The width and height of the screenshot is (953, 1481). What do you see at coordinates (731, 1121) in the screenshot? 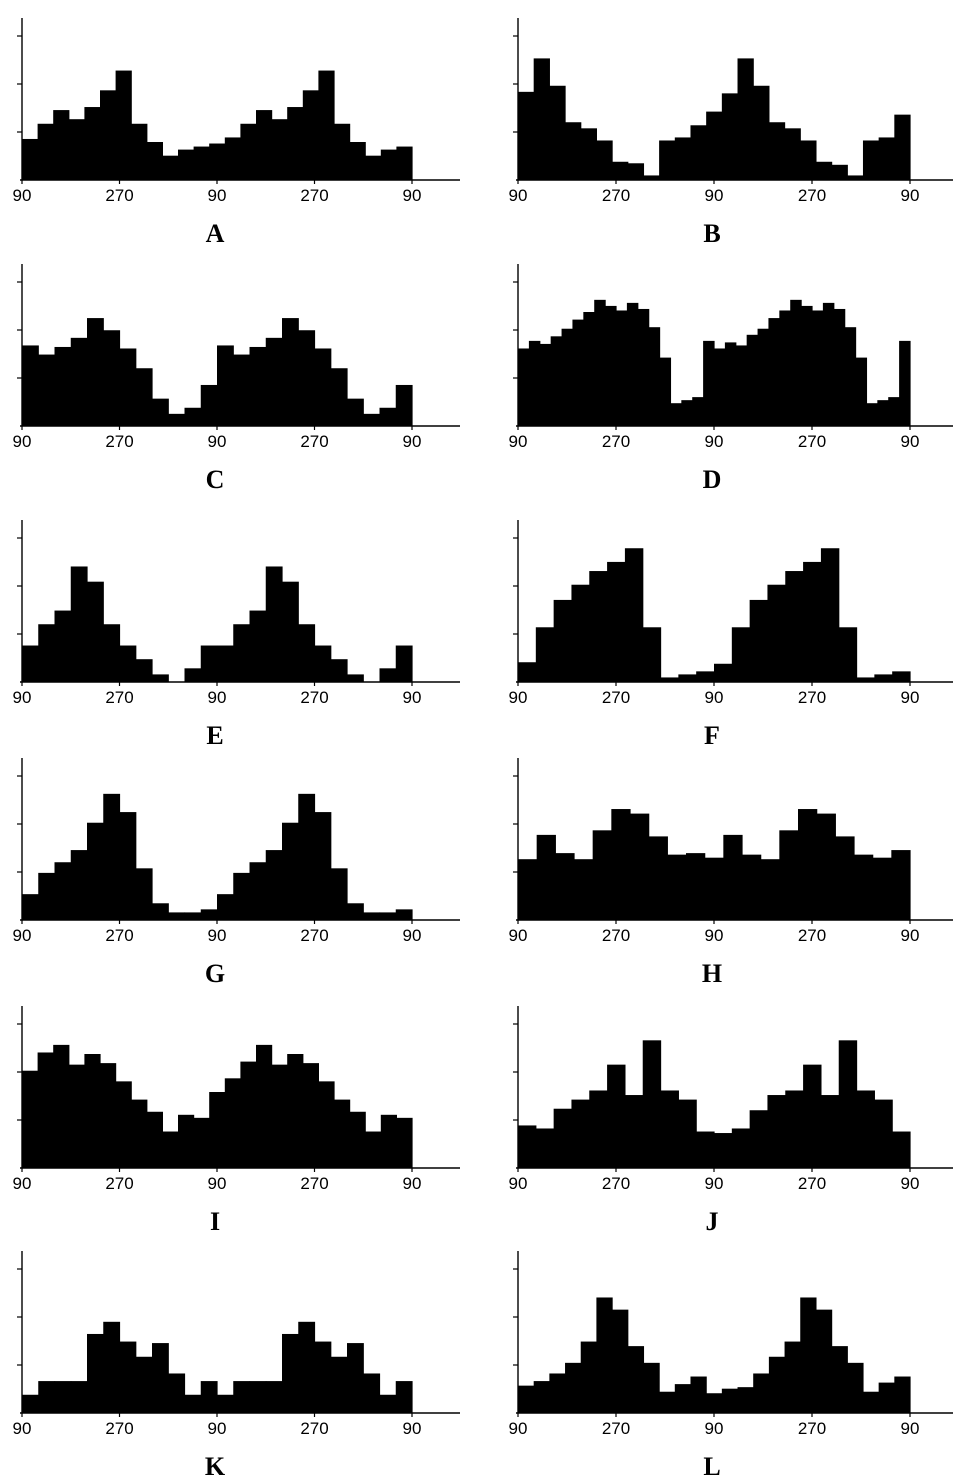
I see `panel-j: 90 270 90 270 90 J` at bounding box center [731, 1121].